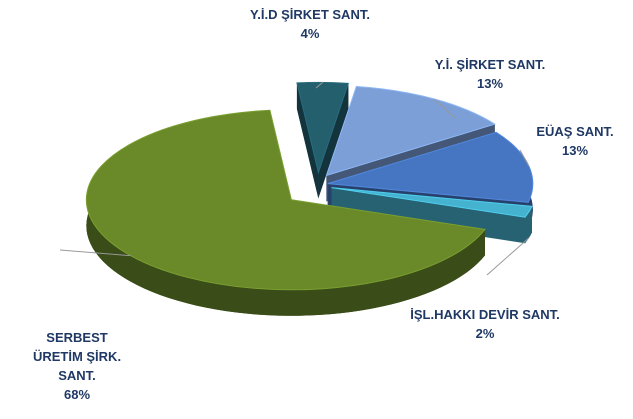  What do you see at coordinates (485, 333) in the screenshot?
I see `percent-label: 2%` at bounding box center [485, 333].